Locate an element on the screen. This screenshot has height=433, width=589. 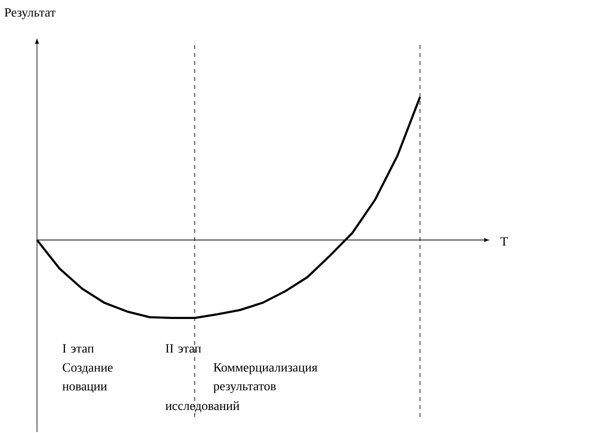
text: II этап is located at coordinates (183, 348).